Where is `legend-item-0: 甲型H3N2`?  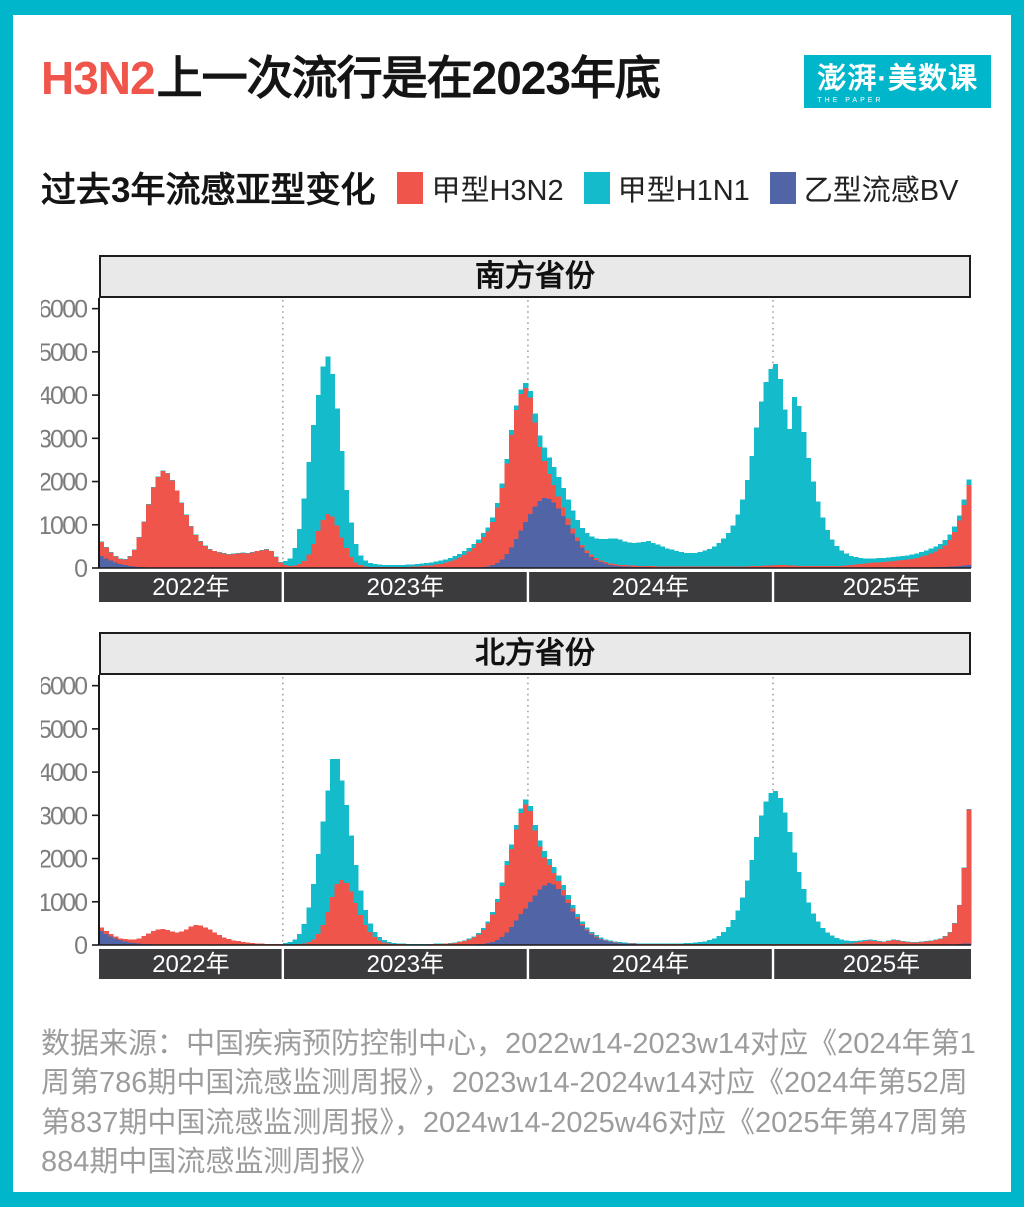
legend-item-0: 甲型H3N2 is located at coordinates (480, 188).